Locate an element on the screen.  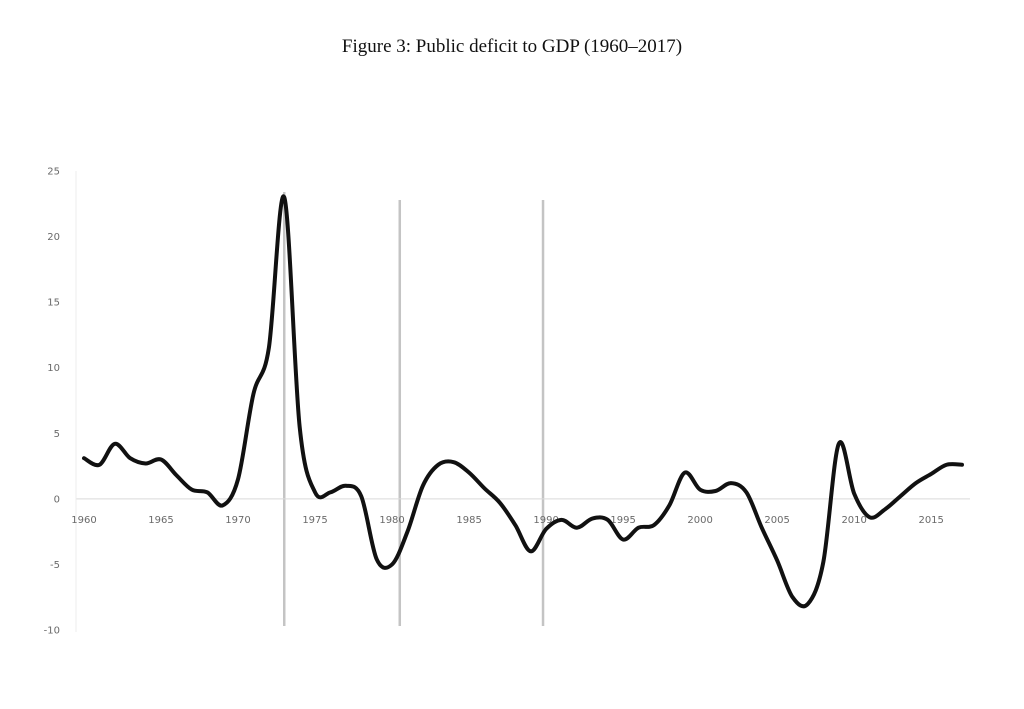
y-tick-label: 10 is located at coordinates (53, 368).